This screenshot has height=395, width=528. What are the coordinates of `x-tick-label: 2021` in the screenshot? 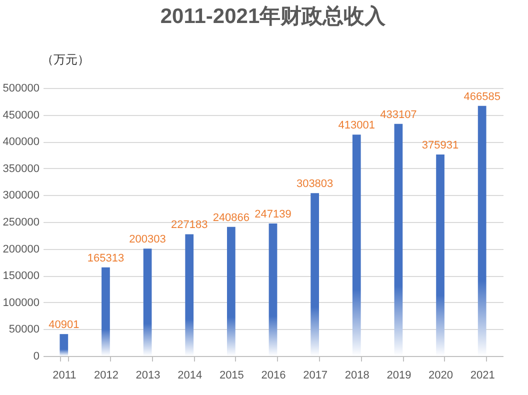 It's located at (482, 376).